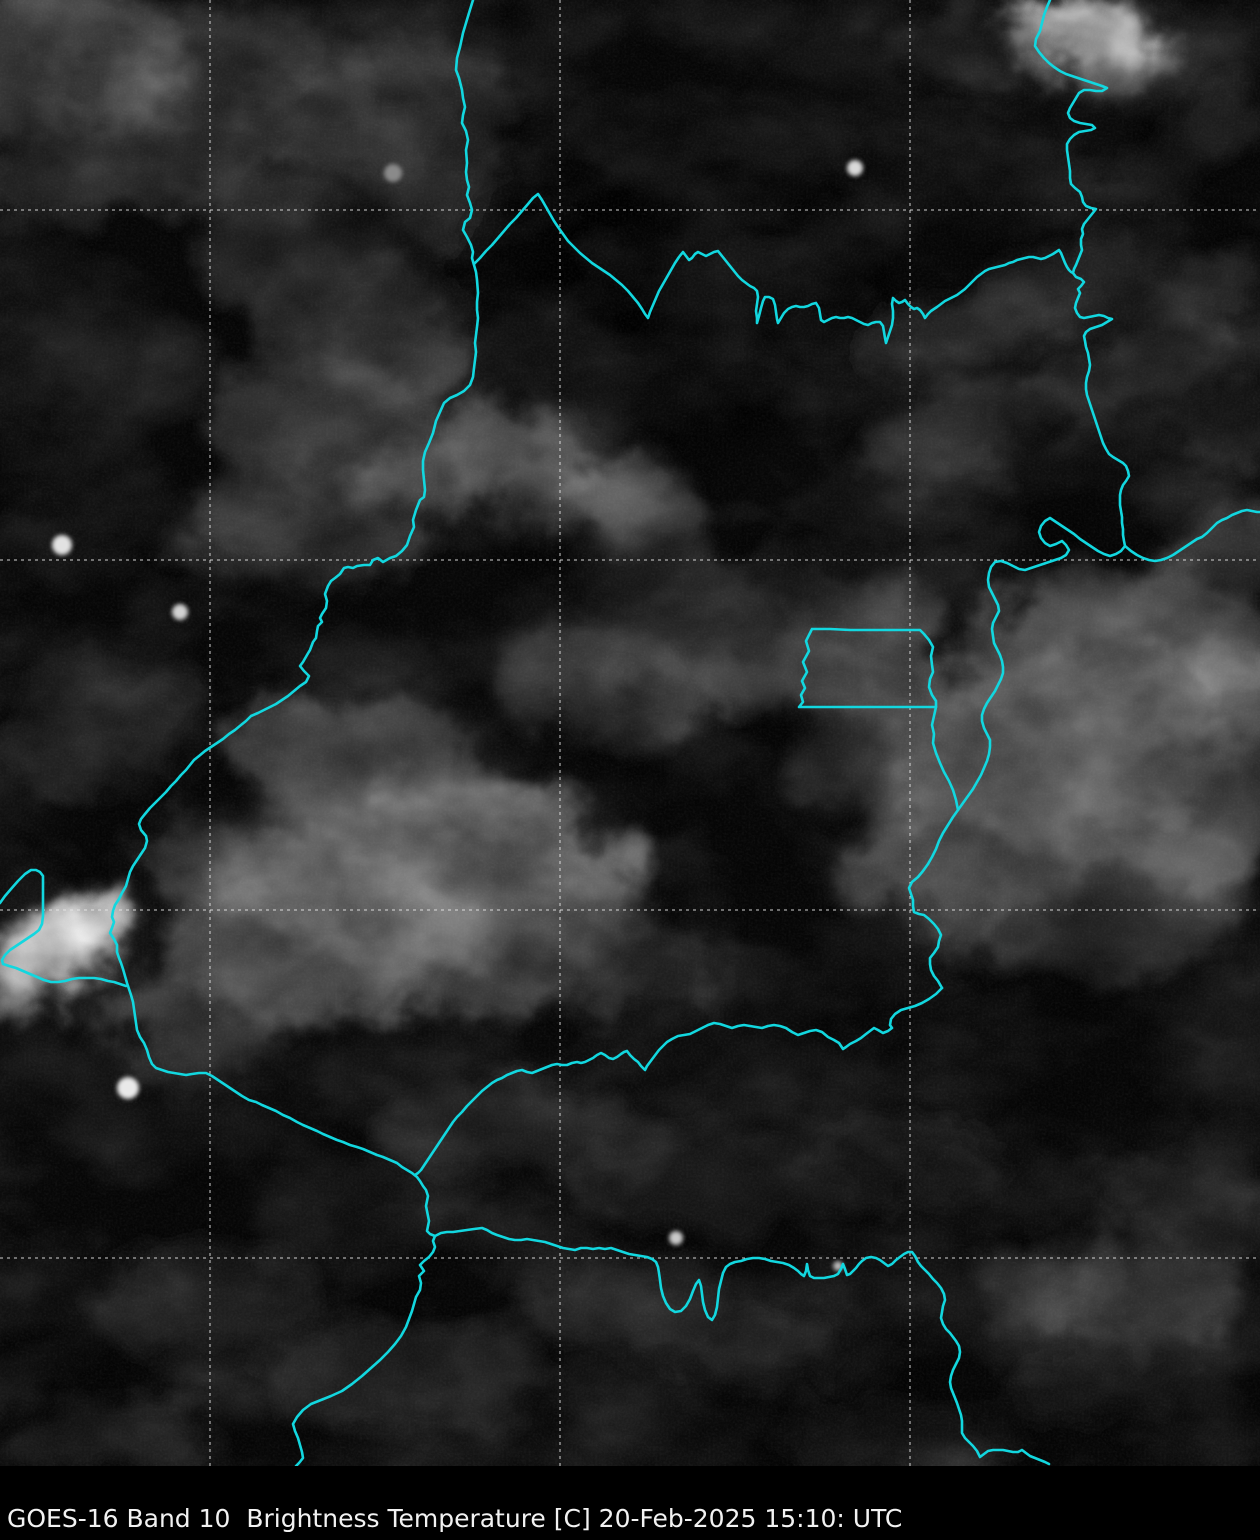  What do you see at coordinates (678, 1081) in the screenshot?
I see `border-diagonal-southwest` at bounding box center [678, 1081].